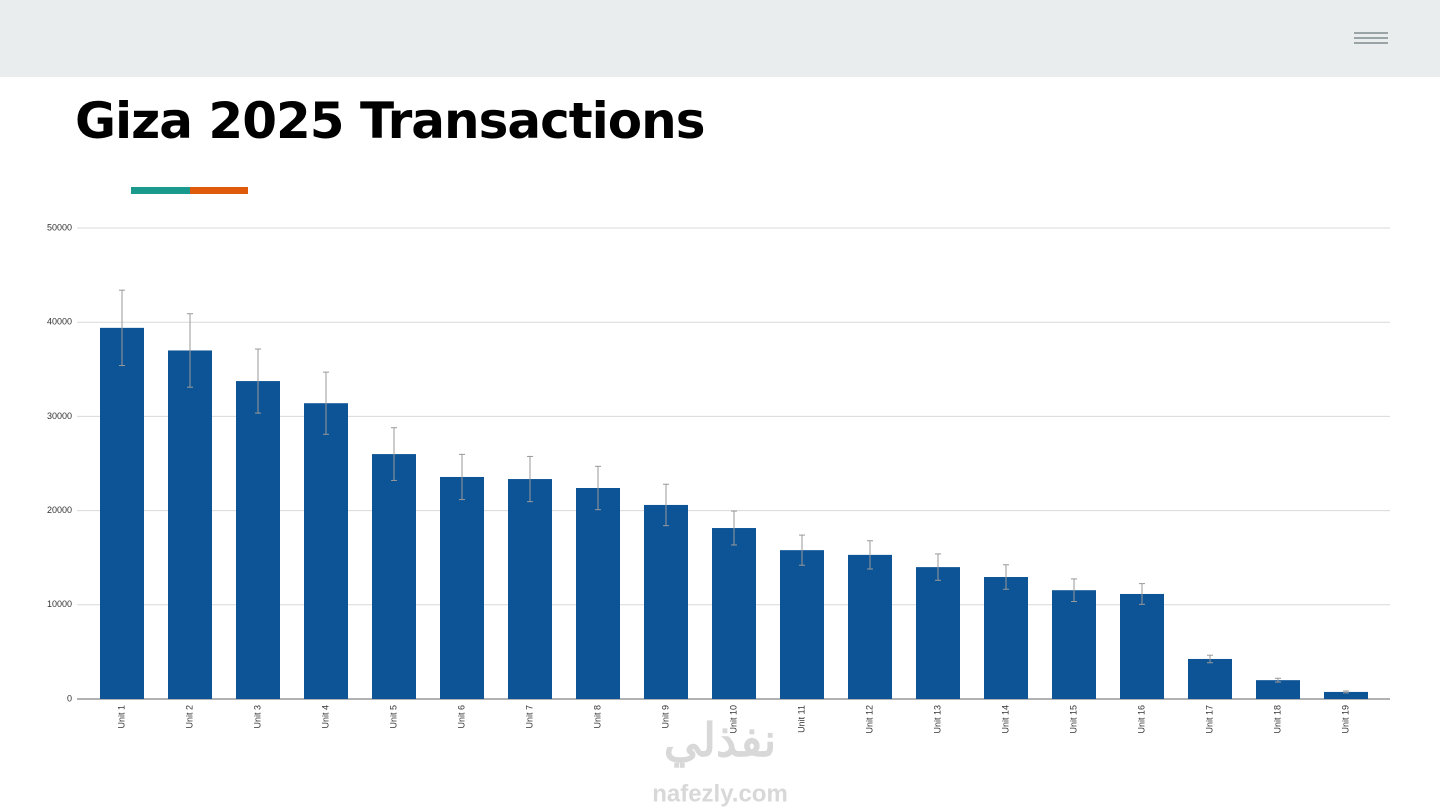  I want to click on y-tick-label: 10000, so click(59, 604).